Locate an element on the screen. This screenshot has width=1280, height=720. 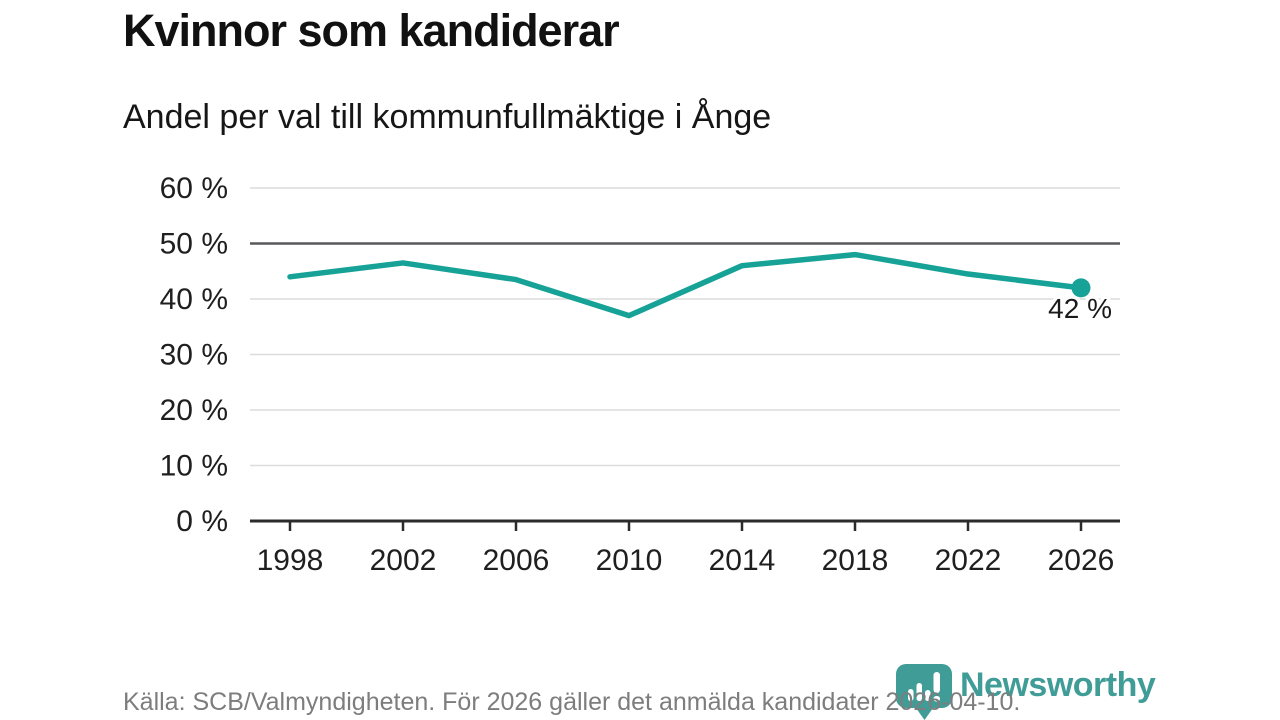
last-value-label: 42 % is located at coordinates (1080, 308).